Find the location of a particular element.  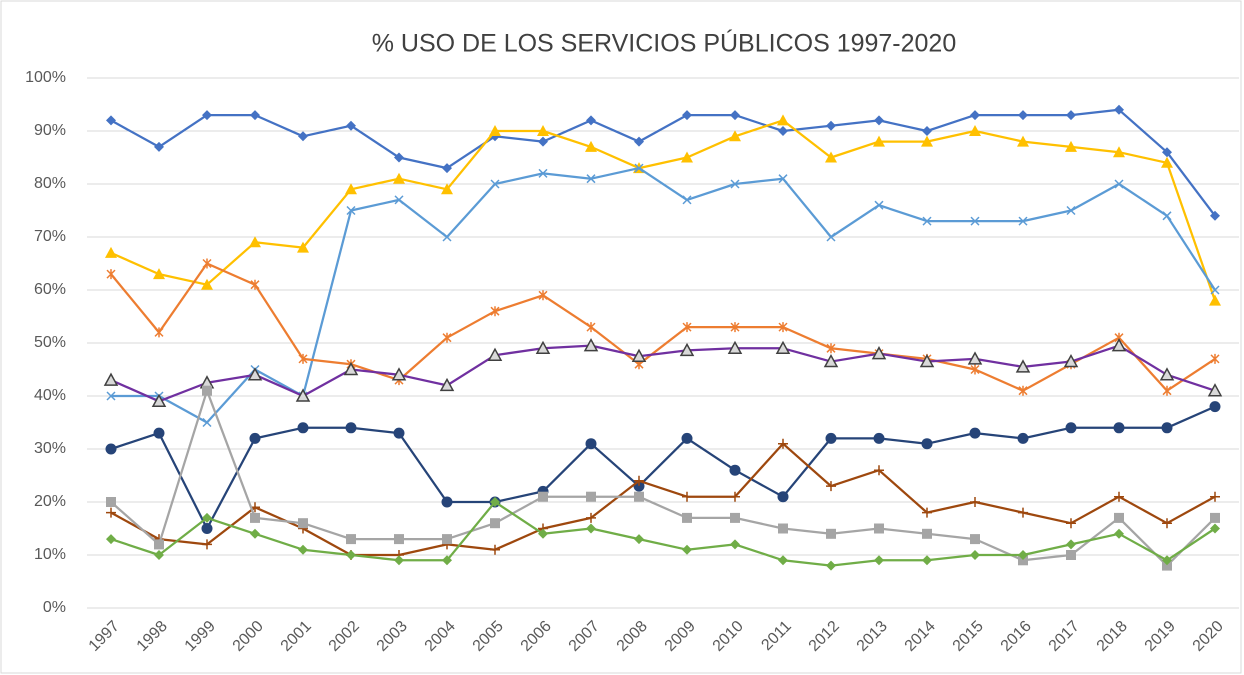

y-tick-label: 100% is located at coordinates (45, 77).